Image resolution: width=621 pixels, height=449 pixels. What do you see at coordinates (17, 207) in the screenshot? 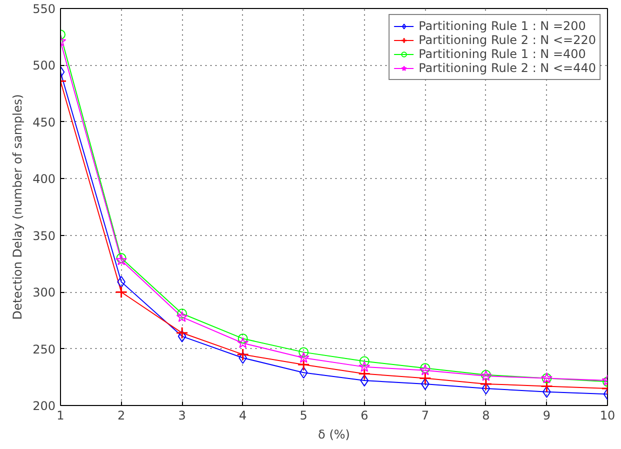
I see `y-axis-title: Detection Delay (number of samples)` at bounding box center [17, 207].